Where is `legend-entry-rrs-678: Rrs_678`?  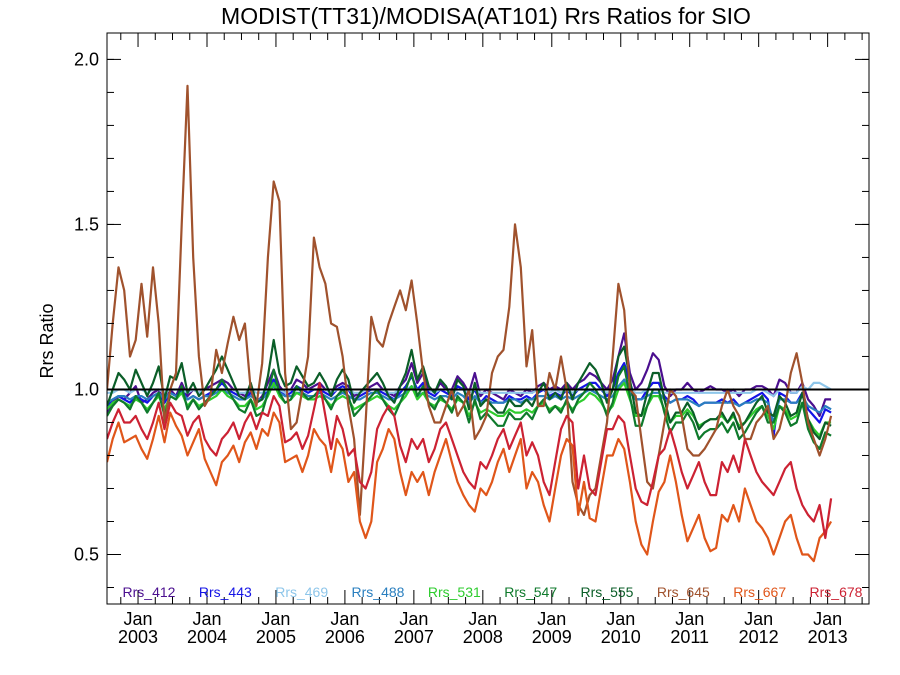 legend-entry-rrs-678: Rrs_678 is located at coordinates (836, 592).